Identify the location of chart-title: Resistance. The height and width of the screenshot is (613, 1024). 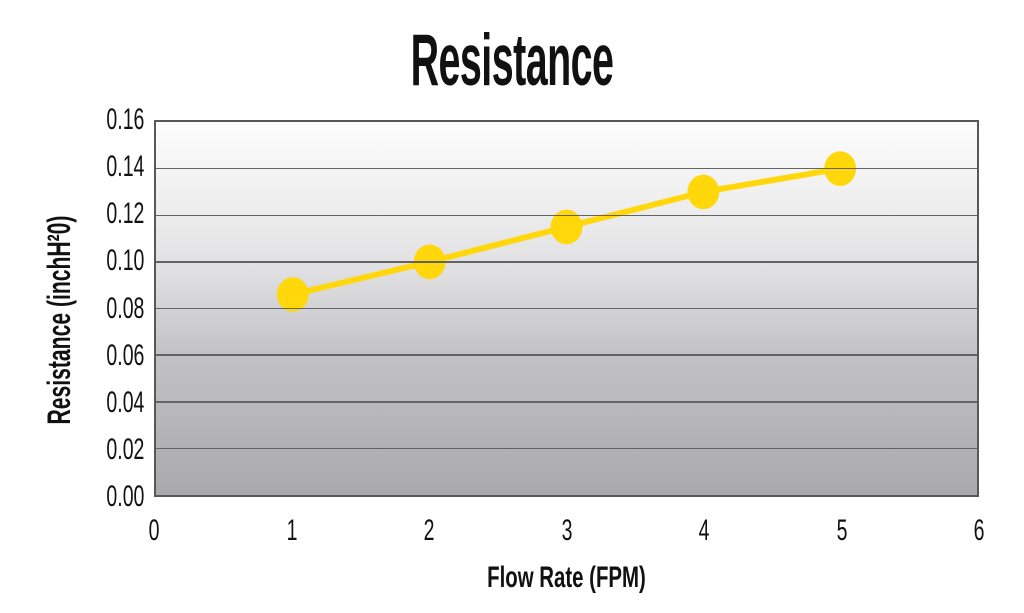
(512, 60).